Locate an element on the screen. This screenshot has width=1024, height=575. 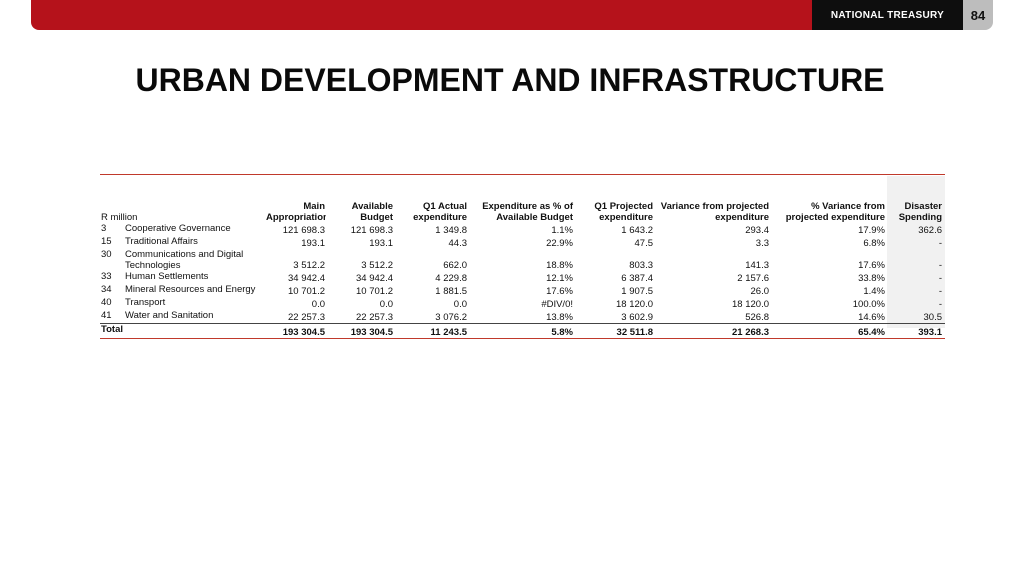
unit-label: R million is located at coordinates (119, 217).